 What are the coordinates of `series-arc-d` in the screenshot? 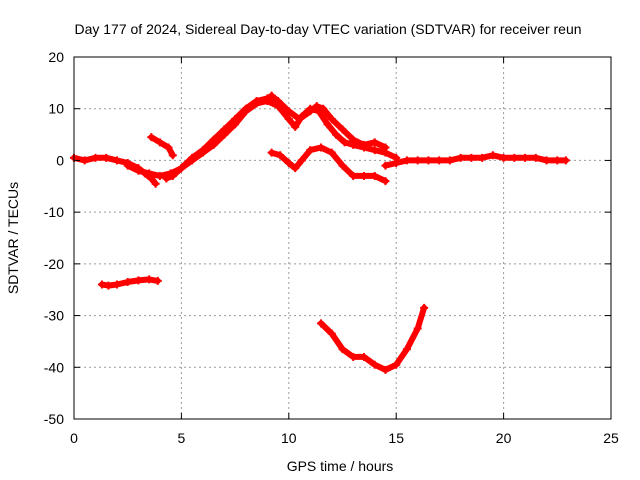 It's located at (262, 138).